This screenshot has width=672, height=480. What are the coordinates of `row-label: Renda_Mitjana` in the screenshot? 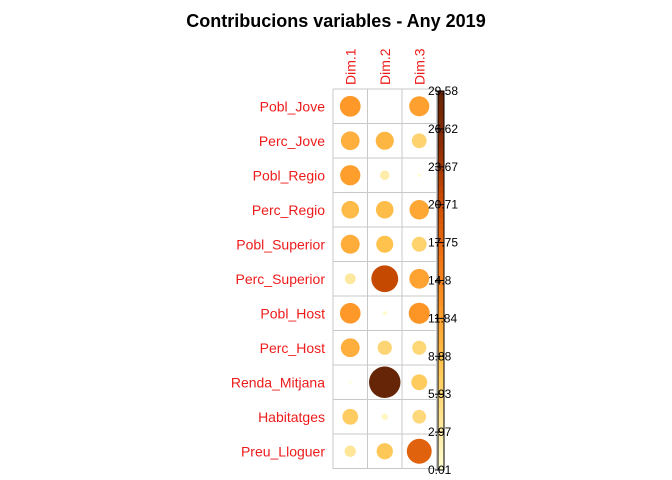 It's located at (278, 382).